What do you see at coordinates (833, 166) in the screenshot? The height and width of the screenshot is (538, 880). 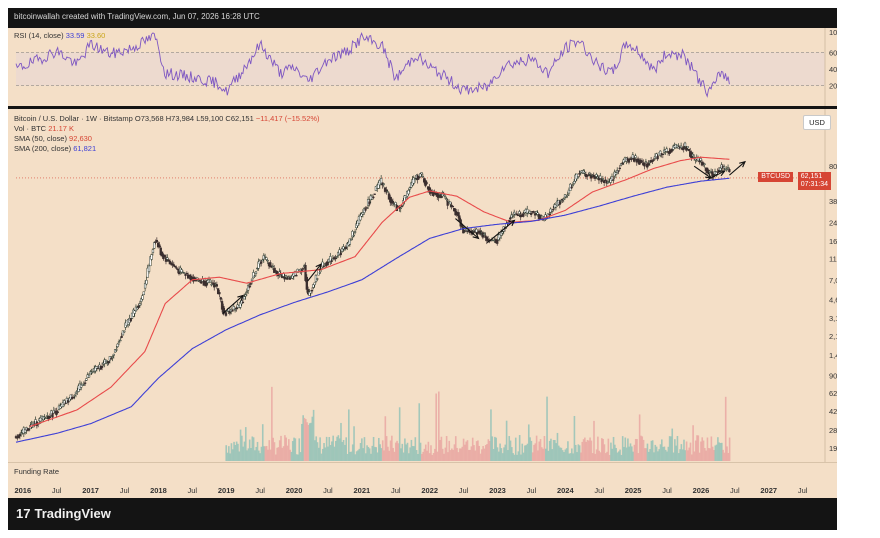 I see `price-tick-label: 80,000` at bounding box center [833, 166].